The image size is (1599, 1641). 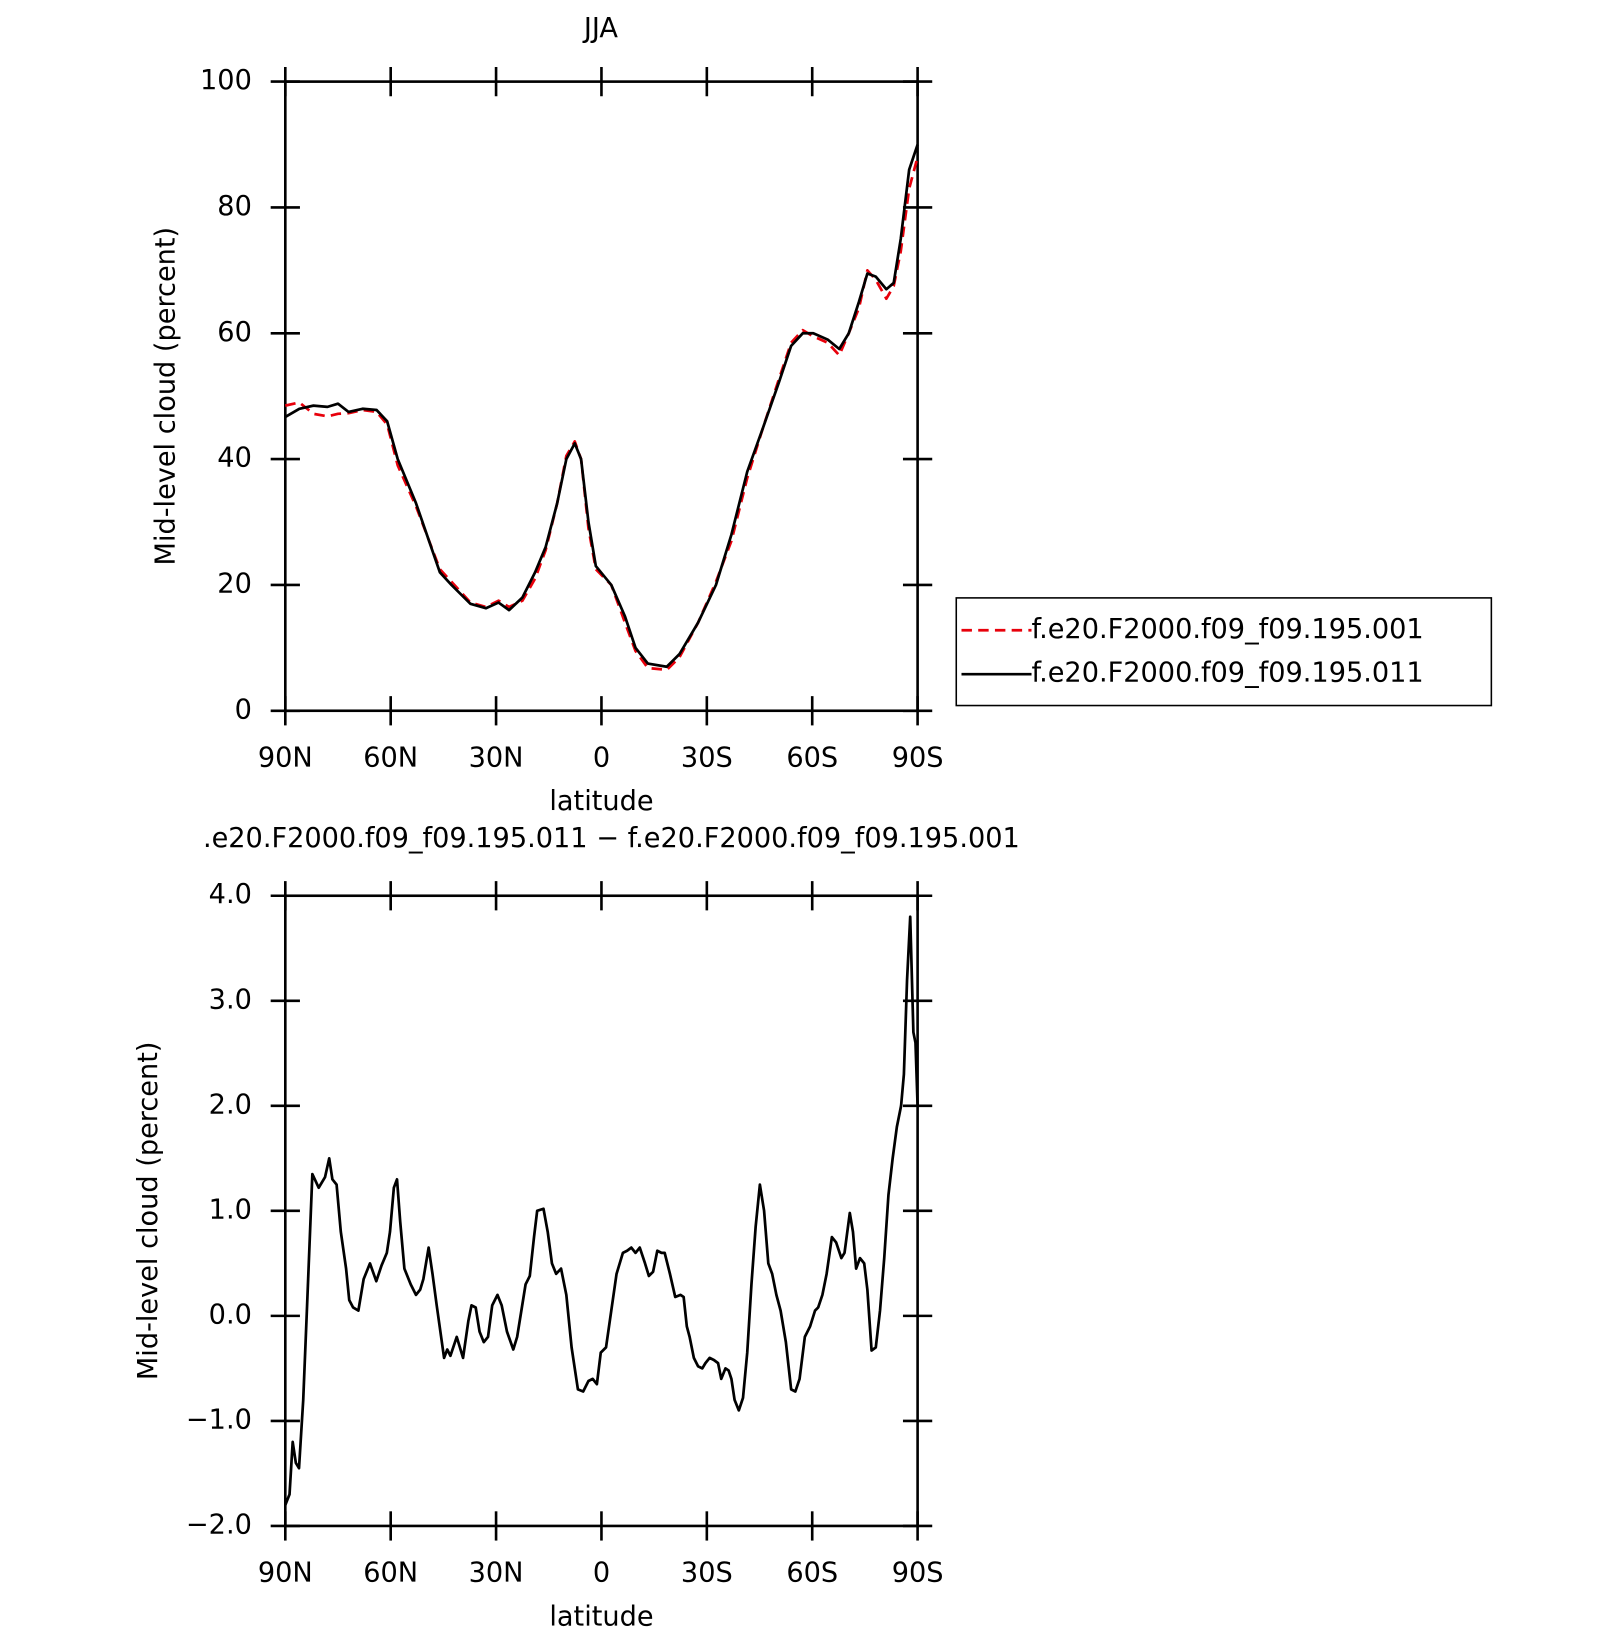 What do you see at coordinates (219, 1524) in the screenshot?
I see `y-tick-label: −2.0` at bounding box center [219, 1524].